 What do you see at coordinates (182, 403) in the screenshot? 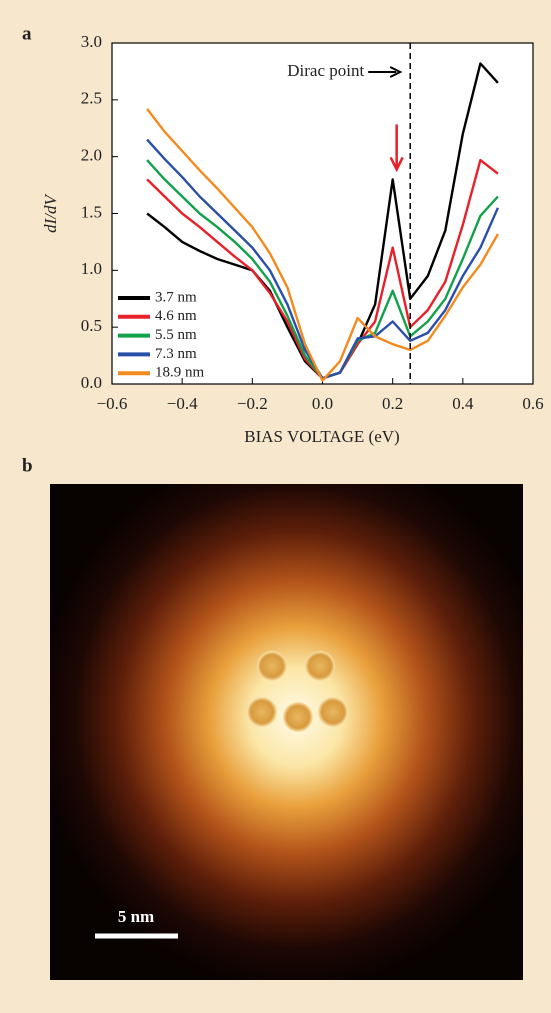
I see `x-tick-label: −0.4` at bounding box center [182, 403].